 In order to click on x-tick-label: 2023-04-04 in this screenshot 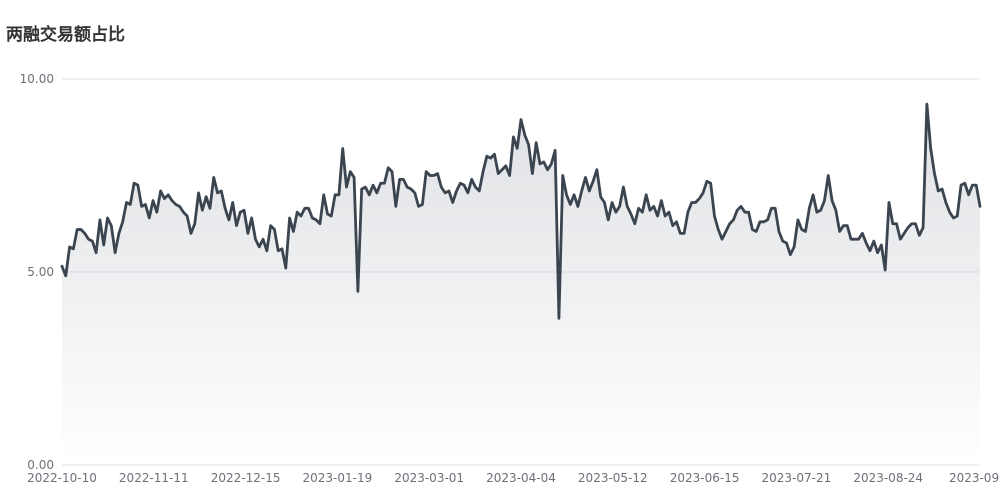, I will do `click(521, 478)`.